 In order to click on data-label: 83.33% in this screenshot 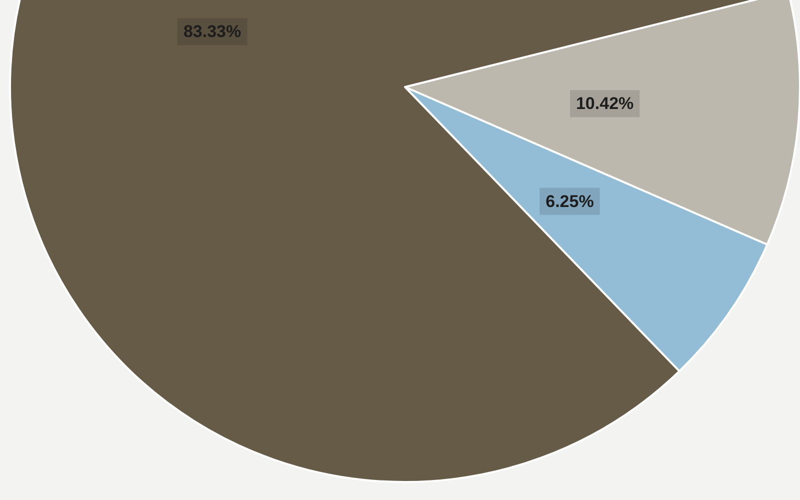, I will do `click(212, 32)`.